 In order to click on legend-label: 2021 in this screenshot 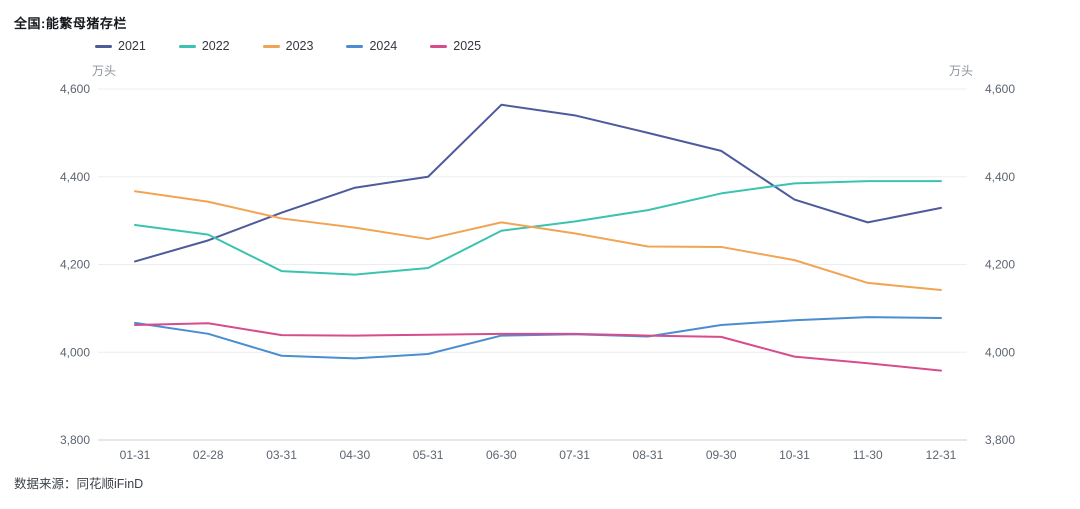, I will do `click(132, 46)`.